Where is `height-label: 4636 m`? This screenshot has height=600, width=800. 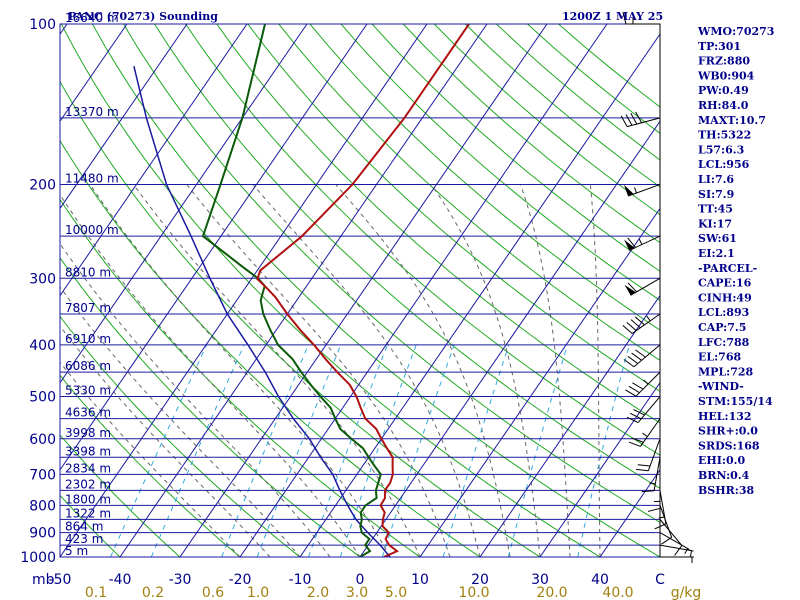 height-label: 4636 m is located at coordinates (88, 413).